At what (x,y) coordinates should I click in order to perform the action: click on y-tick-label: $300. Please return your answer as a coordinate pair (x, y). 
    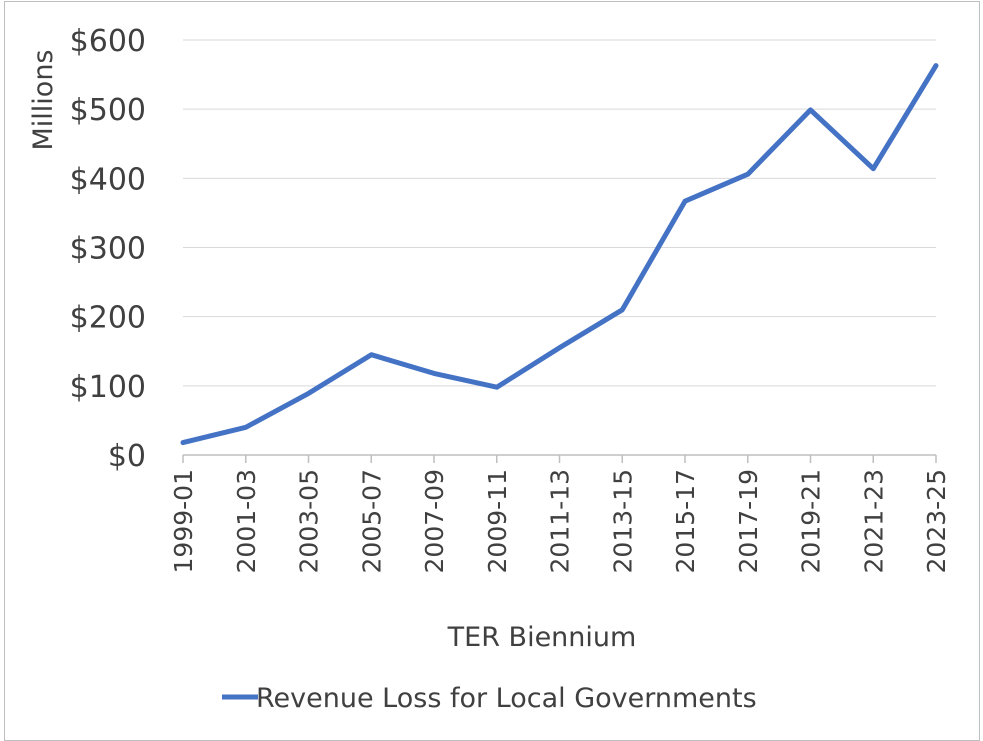
    Looking at the image, I should click on (108, 249).